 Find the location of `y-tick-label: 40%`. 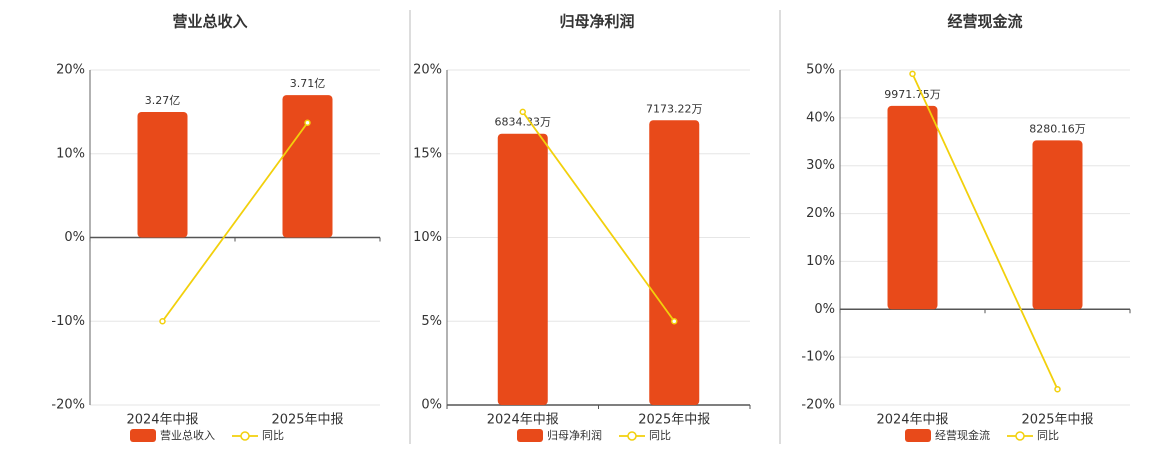

y-tick-label: 40% is located at coordinates (820, 117).